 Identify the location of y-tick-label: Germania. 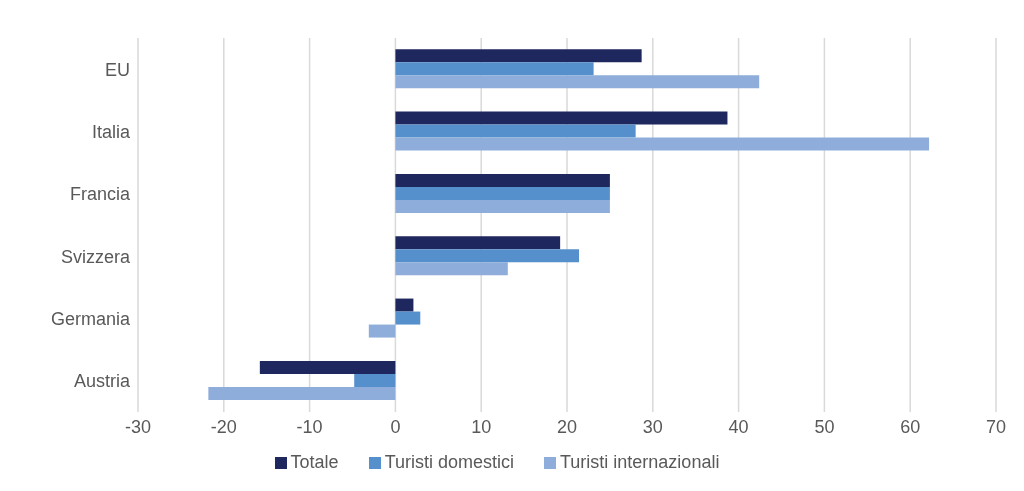
(90, 318).